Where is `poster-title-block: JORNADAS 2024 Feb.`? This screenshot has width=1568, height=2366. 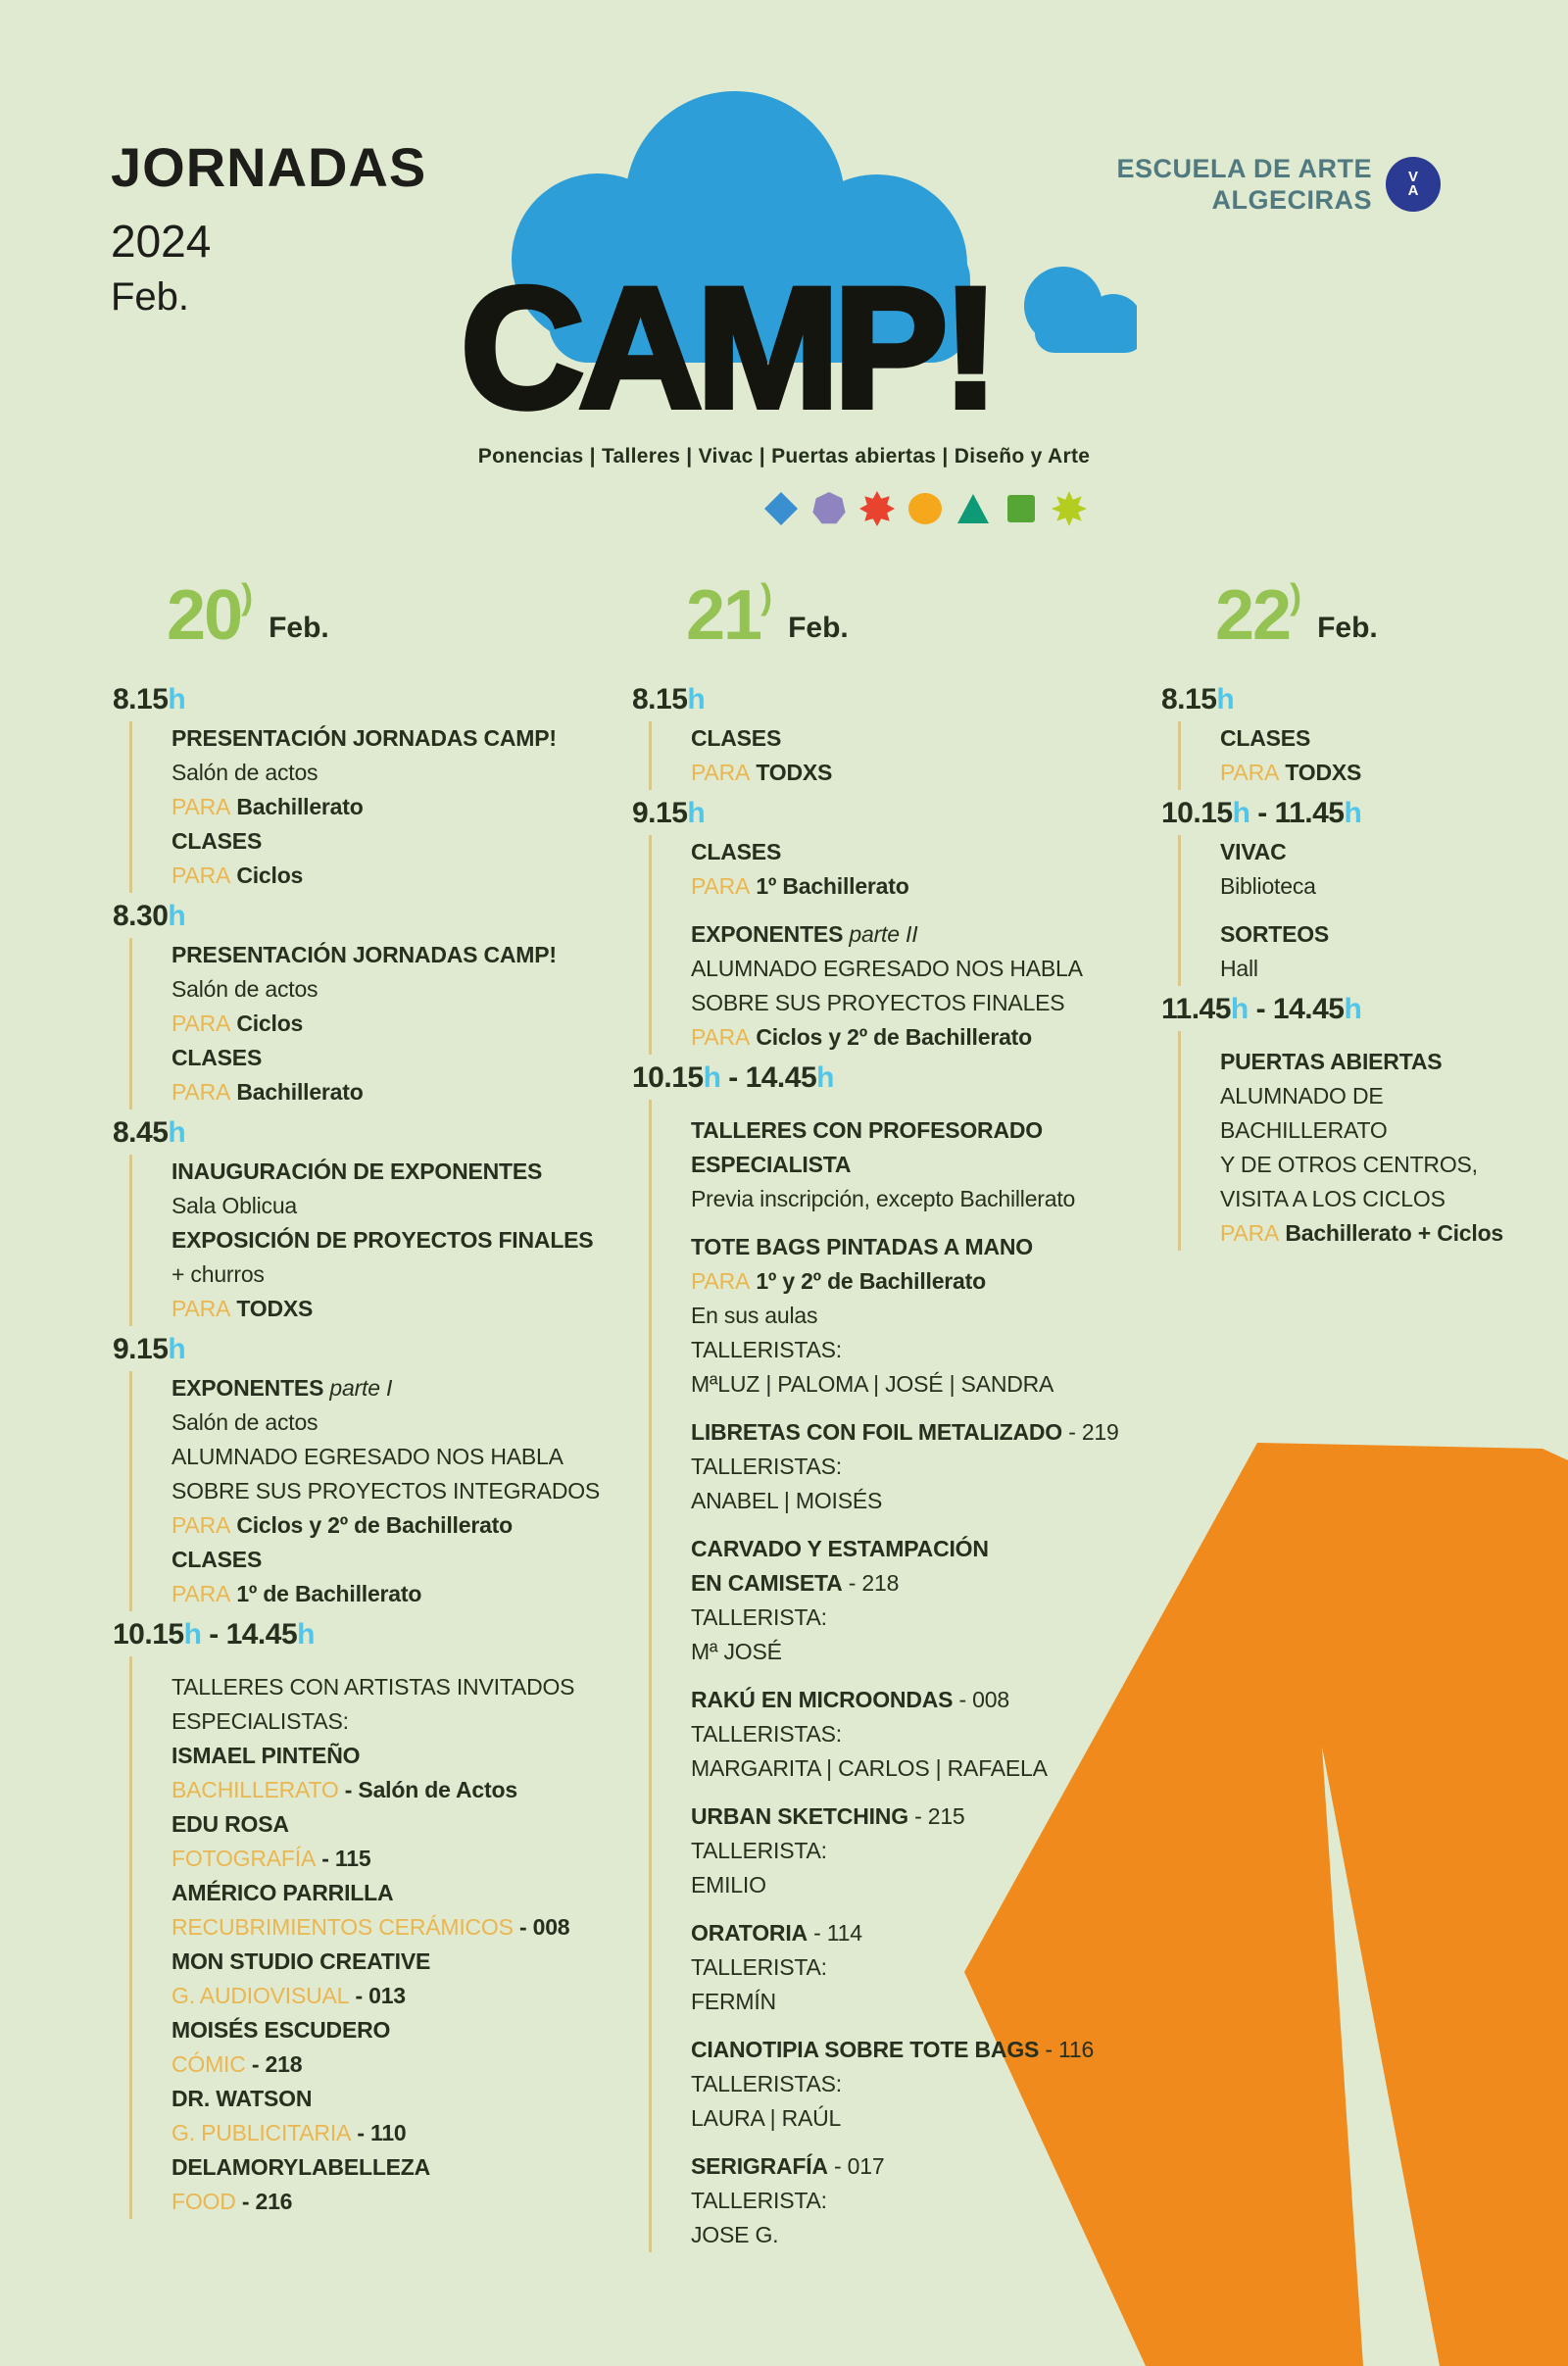 poster-title-block: JORNADAS 2024 Feb. is located at coordinates (268, 227).